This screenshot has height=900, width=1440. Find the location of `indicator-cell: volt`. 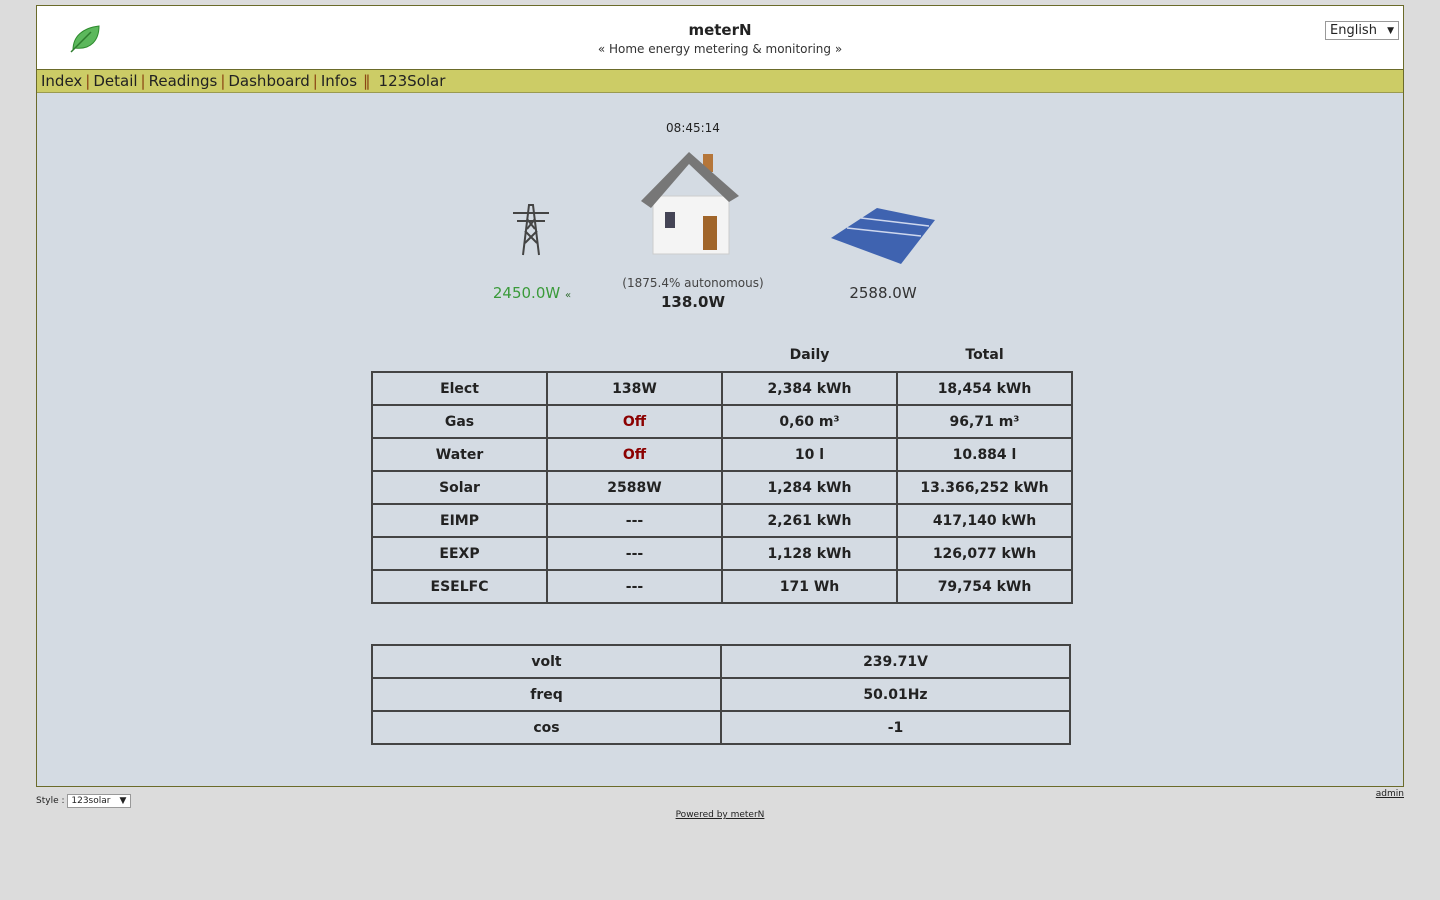

indicator-cell: volt is located at coordinates (546, 661).